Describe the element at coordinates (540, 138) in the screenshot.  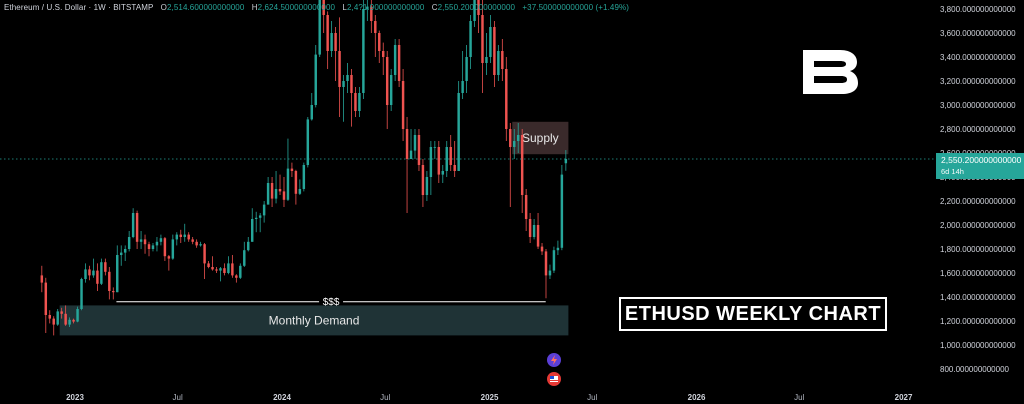
I see `zone-label: Supply` at that location.